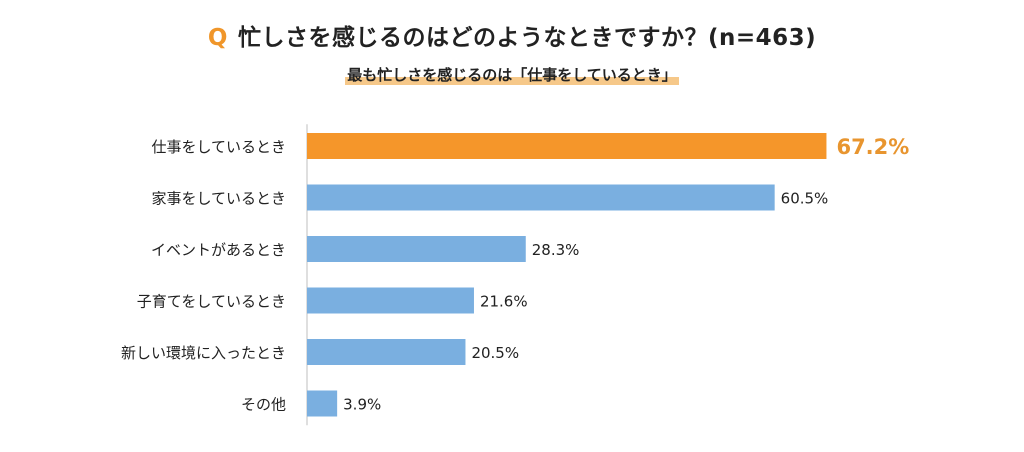 The width and height of the screenshot is (1024, 452). I want to click on value-label: 21.6%, so click(504, 302).